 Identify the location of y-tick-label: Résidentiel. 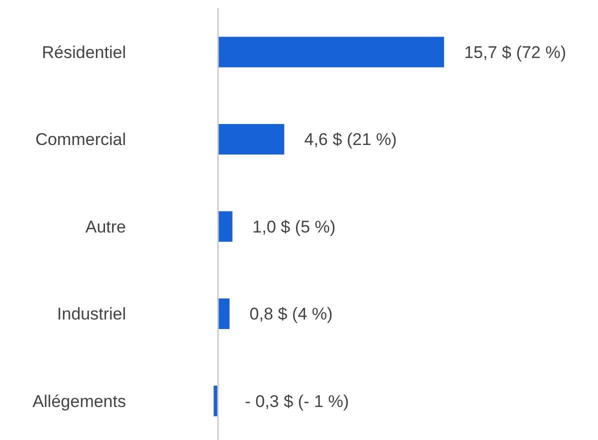
(84, 52).